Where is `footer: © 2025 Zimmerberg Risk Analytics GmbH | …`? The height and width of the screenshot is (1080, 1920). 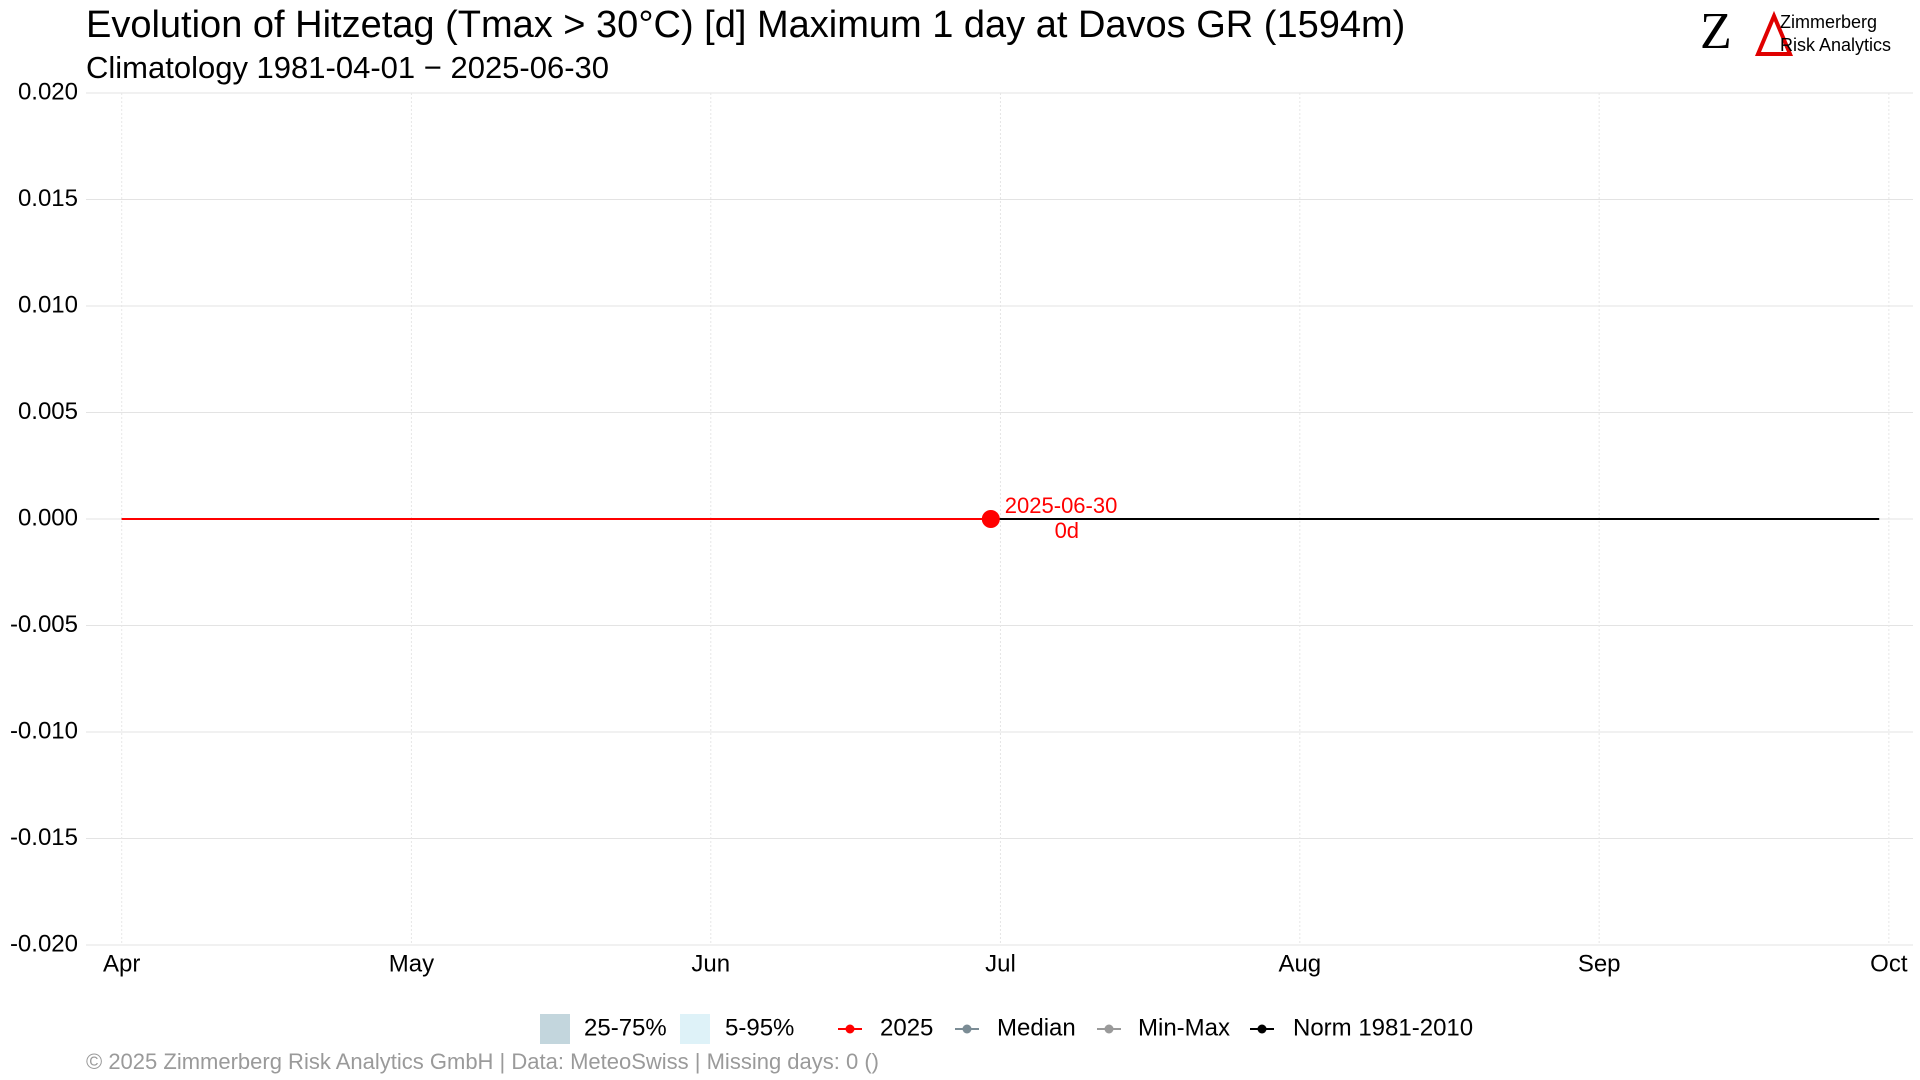 footer: © 2025 Zimmerberg Risk Analytics GmbH | … is located at coordinates (482, 1061).